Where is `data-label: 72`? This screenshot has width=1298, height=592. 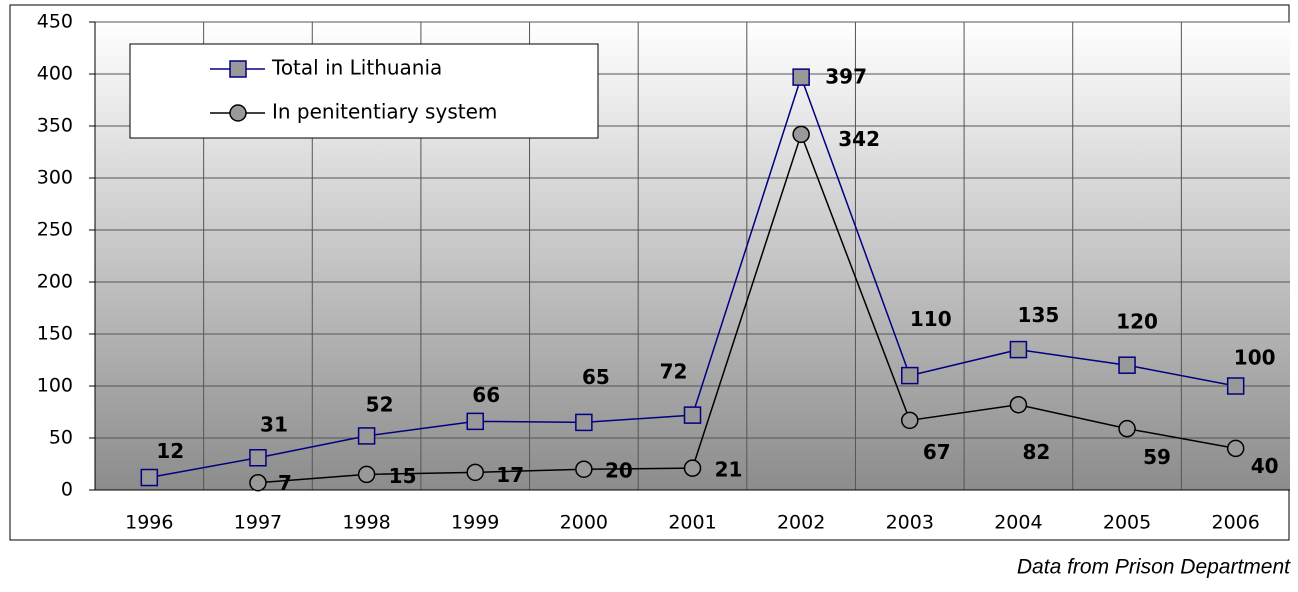 data-label: 72 is located at coordinates (674, 372).